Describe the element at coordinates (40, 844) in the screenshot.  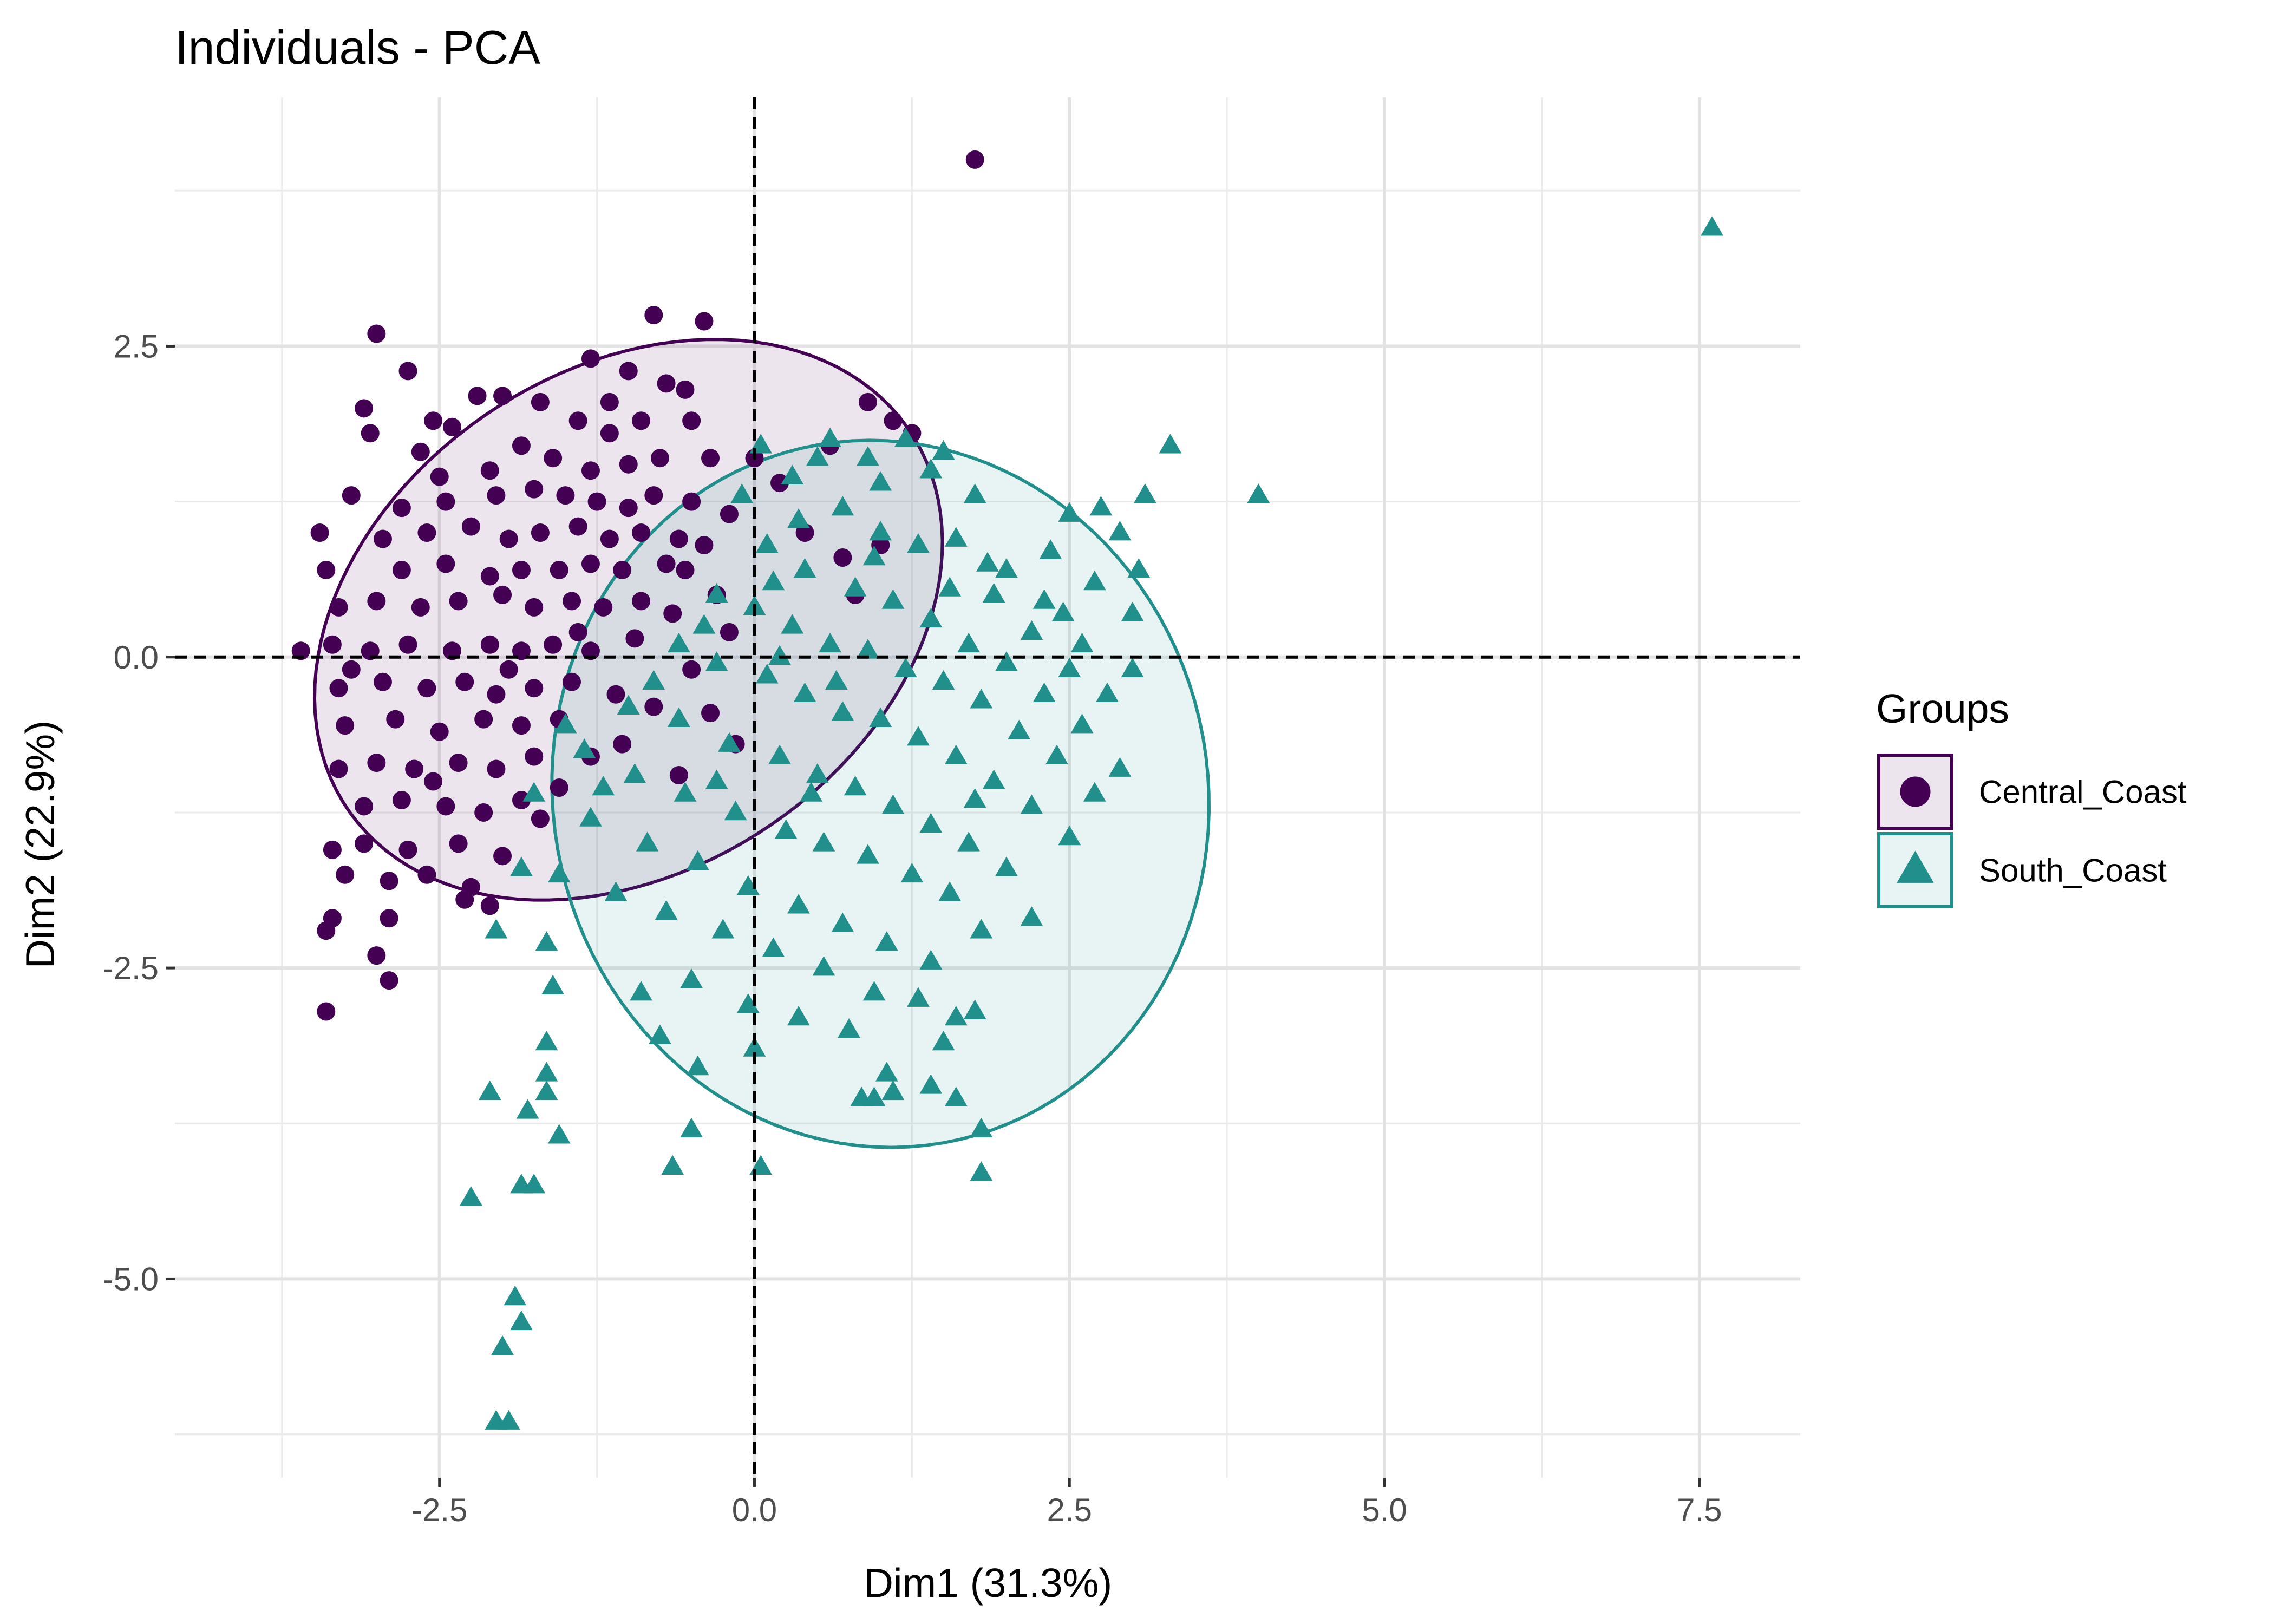
I see `y-axis-title: Dim2 (22.9%)` at that location.